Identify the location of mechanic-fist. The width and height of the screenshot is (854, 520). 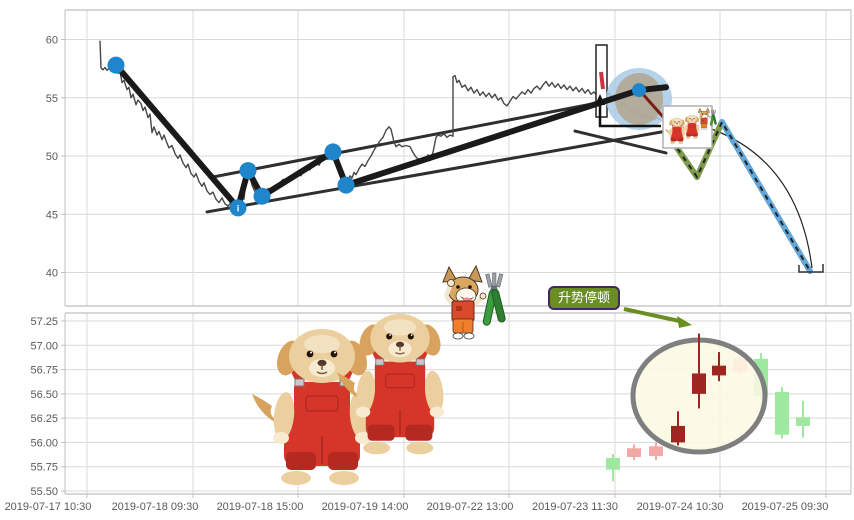
(700, 113).